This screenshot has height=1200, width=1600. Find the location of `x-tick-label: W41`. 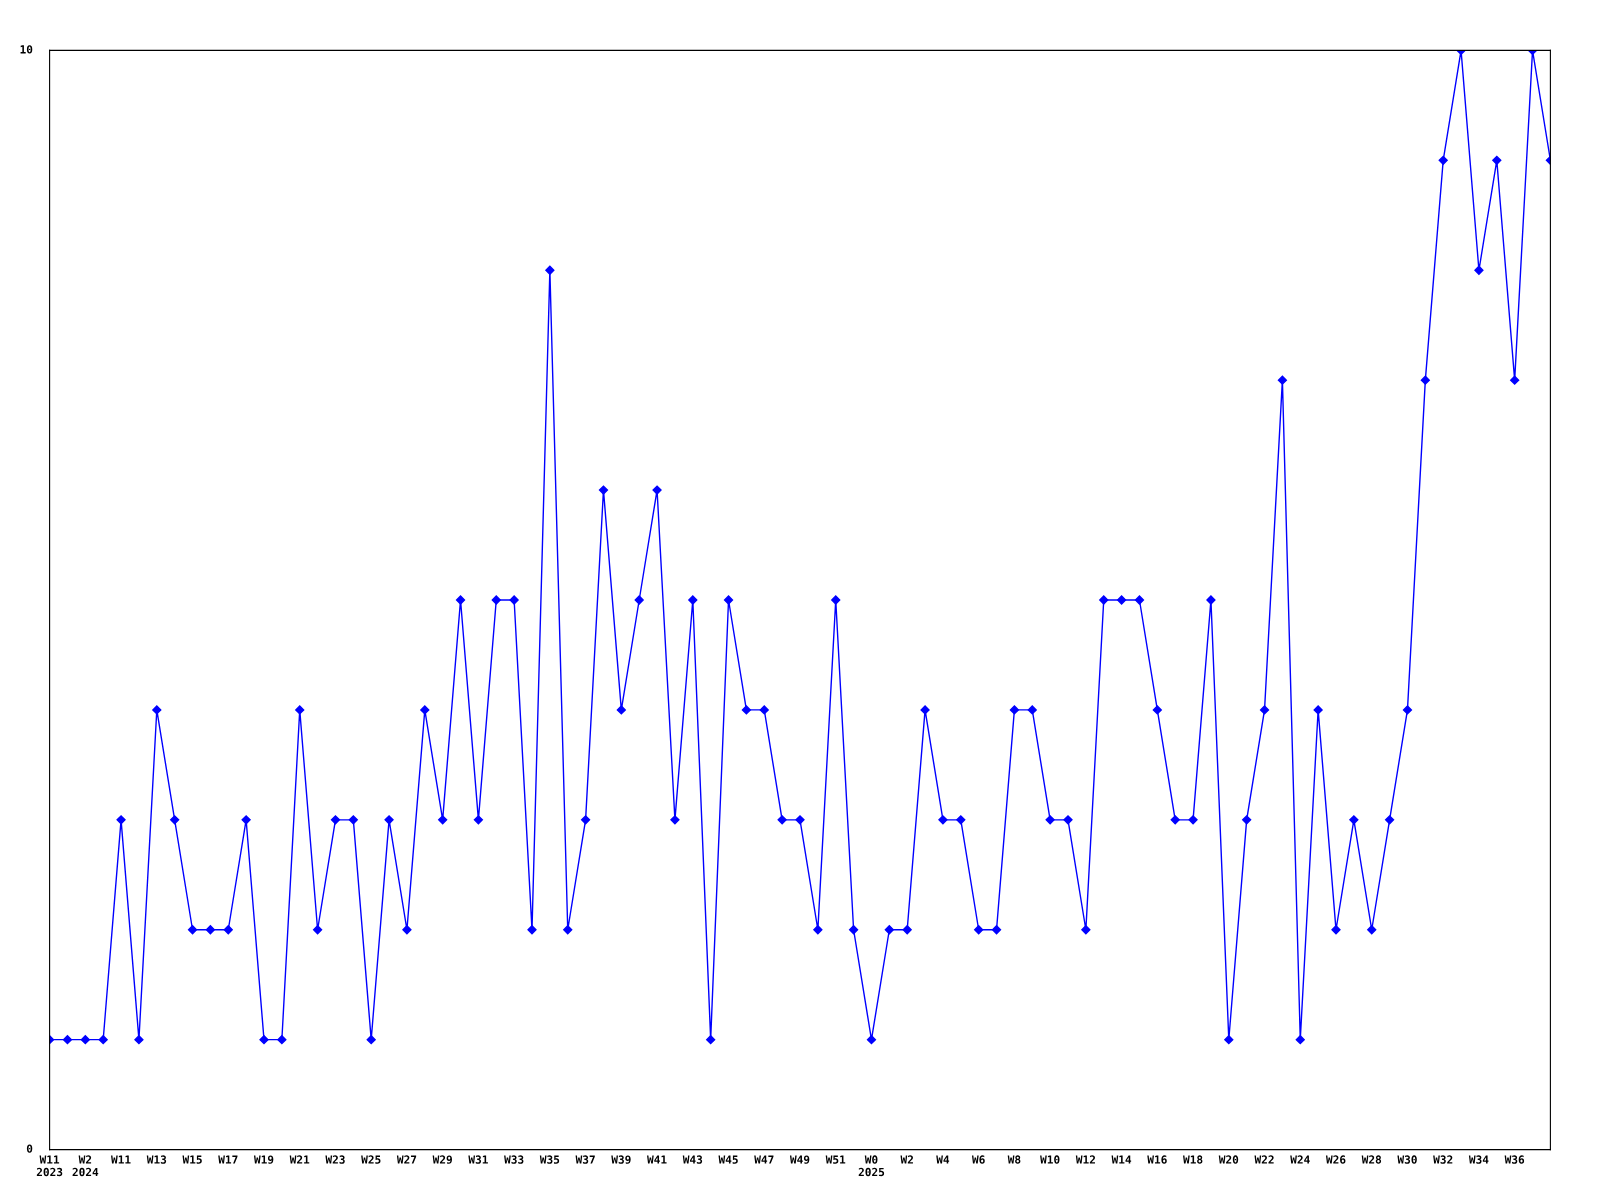

x-tick-label: W41 is located at coordinates (657, 1159).